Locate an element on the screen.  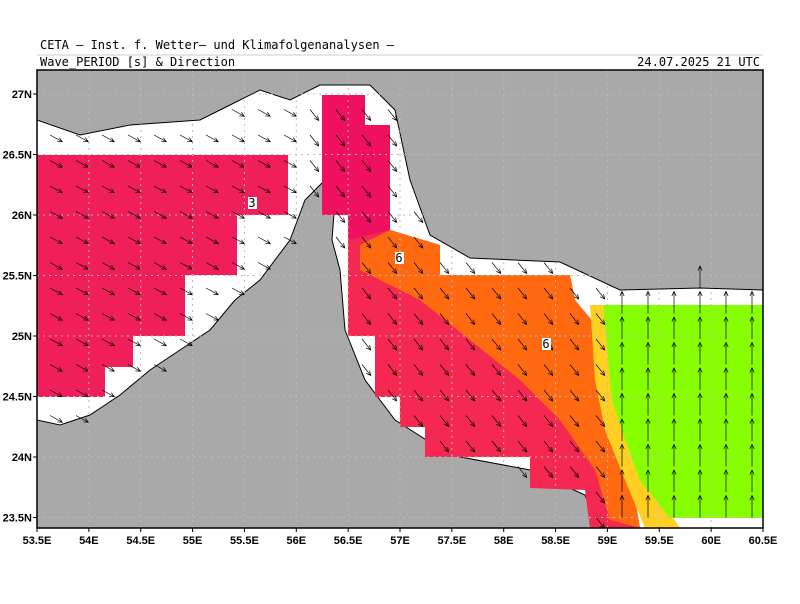
x-tick-label: 56E is located at coordinates (296, 541).